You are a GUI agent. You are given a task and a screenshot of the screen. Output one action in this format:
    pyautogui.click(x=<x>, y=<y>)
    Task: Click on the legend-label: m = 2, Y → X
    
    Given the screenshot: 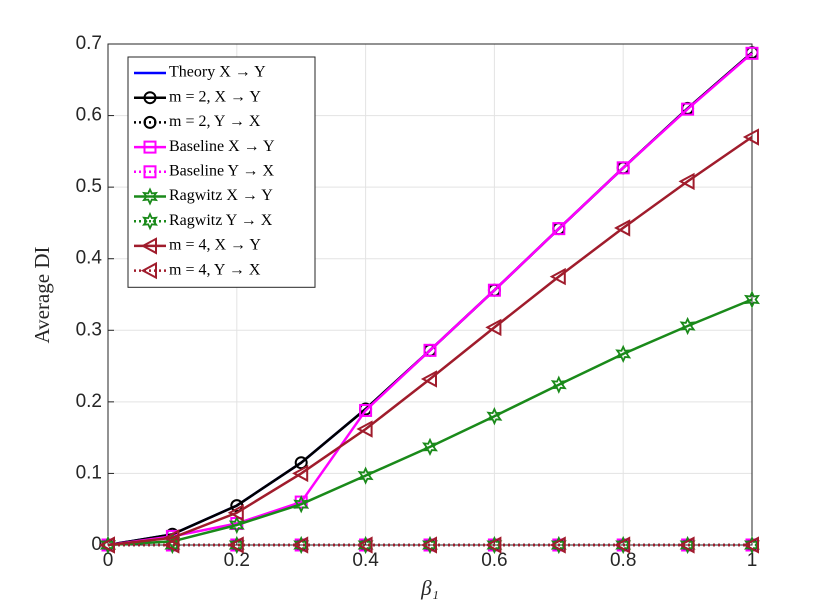 What is the action you would take?
    pyautogui.click(x=215, y=121)
    